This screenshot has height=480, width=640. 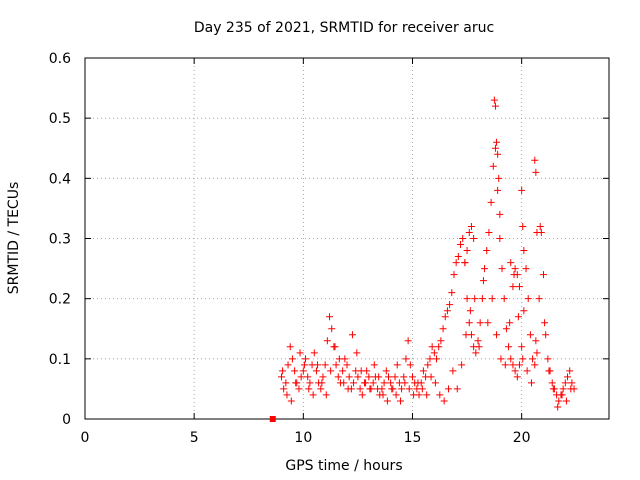 I want to click on y-tick-label: 0, so click(x=66, y=420).